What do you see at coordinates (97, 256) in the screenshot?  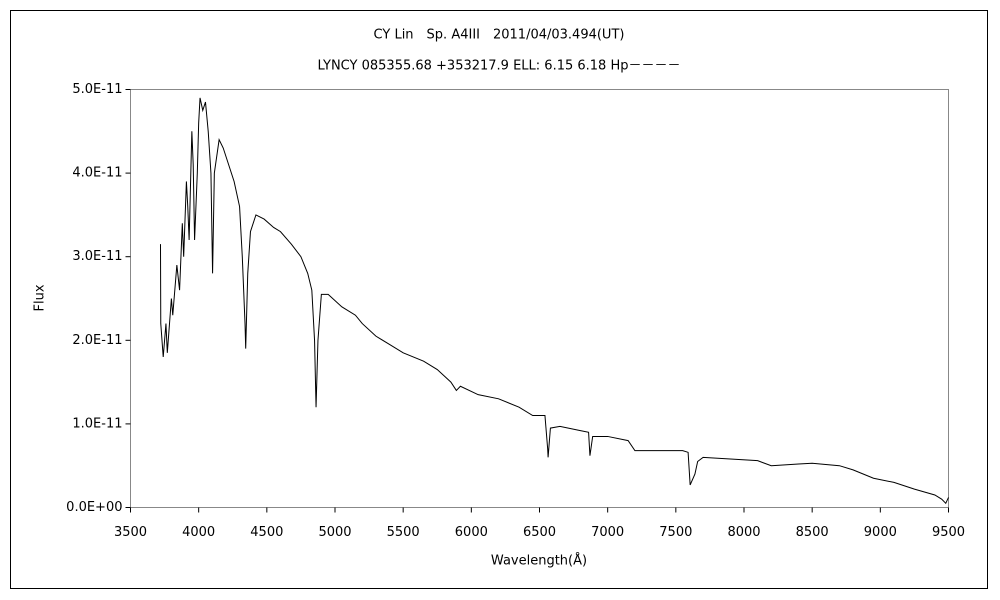 I see `y-tick-label: 3.0E-11` at bounding box center [97, 256].